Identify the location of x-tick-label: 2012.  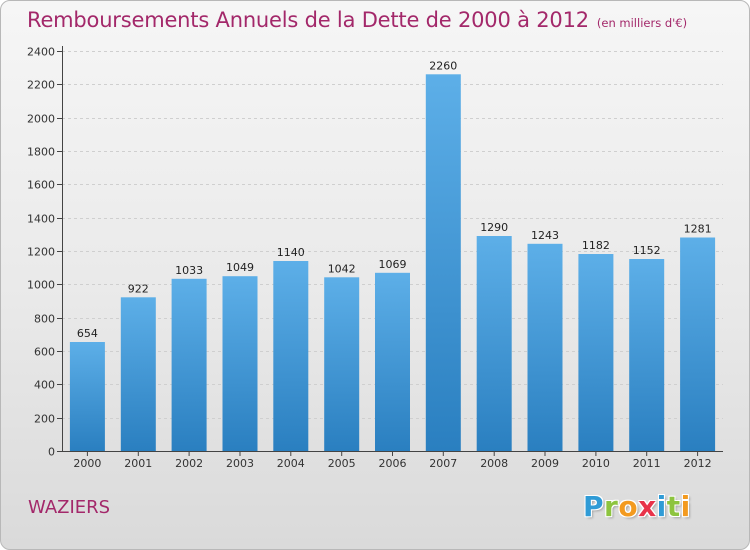
(698, 463).